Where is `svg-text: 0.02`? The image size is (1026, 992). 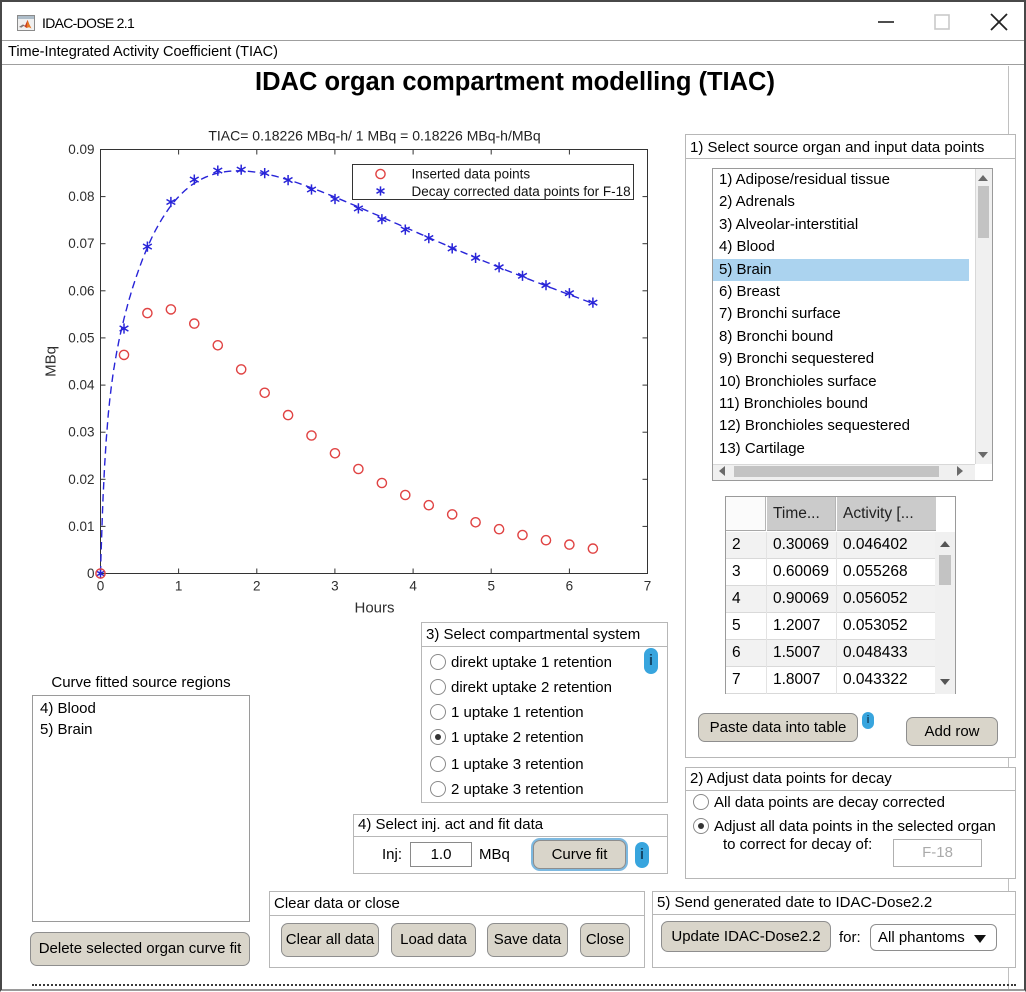 svg-text: 0.02 is located at coordinates (81, 479).